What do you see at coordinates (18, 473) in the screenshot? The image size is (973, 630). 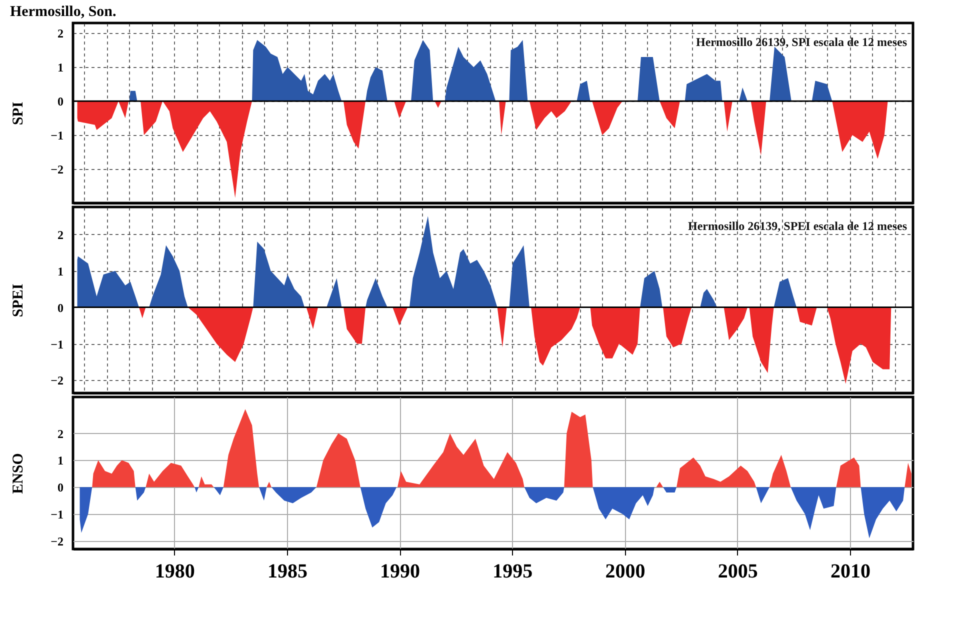 I see `y-axis-title: ENSO` at bounding box center [18, 473].